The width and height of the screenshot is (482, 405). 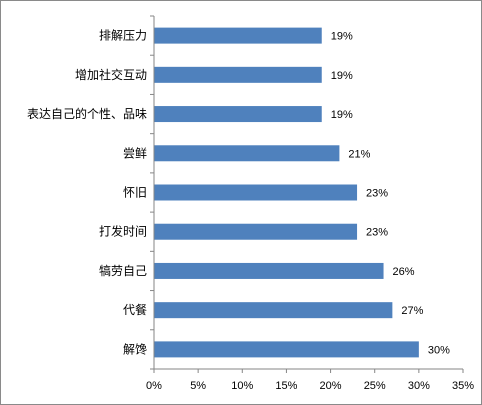 I want to click on category-label: 打发时间, so click(x=123, y=231).